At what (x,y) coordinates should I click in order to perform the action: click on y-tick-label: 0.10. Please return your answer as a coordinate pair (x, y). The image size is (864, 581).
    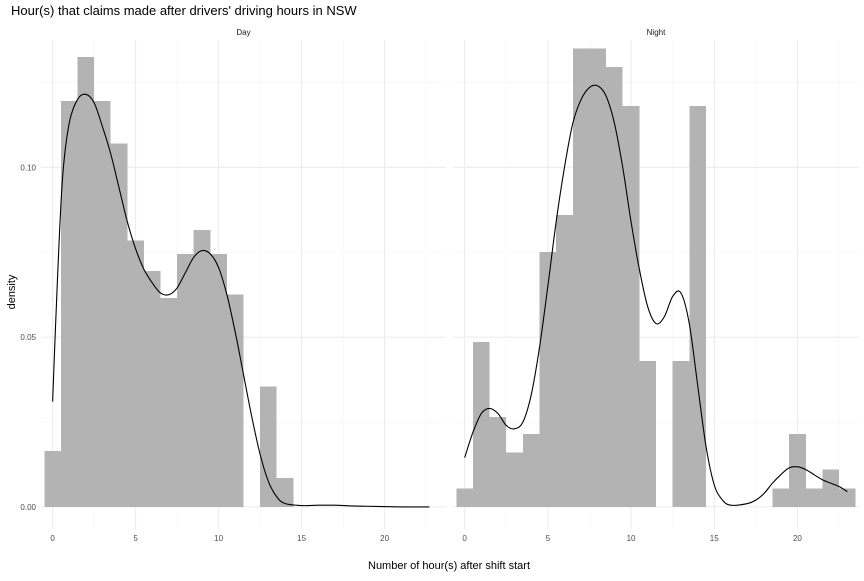
    Looking at the image, I should click on (28, 167).